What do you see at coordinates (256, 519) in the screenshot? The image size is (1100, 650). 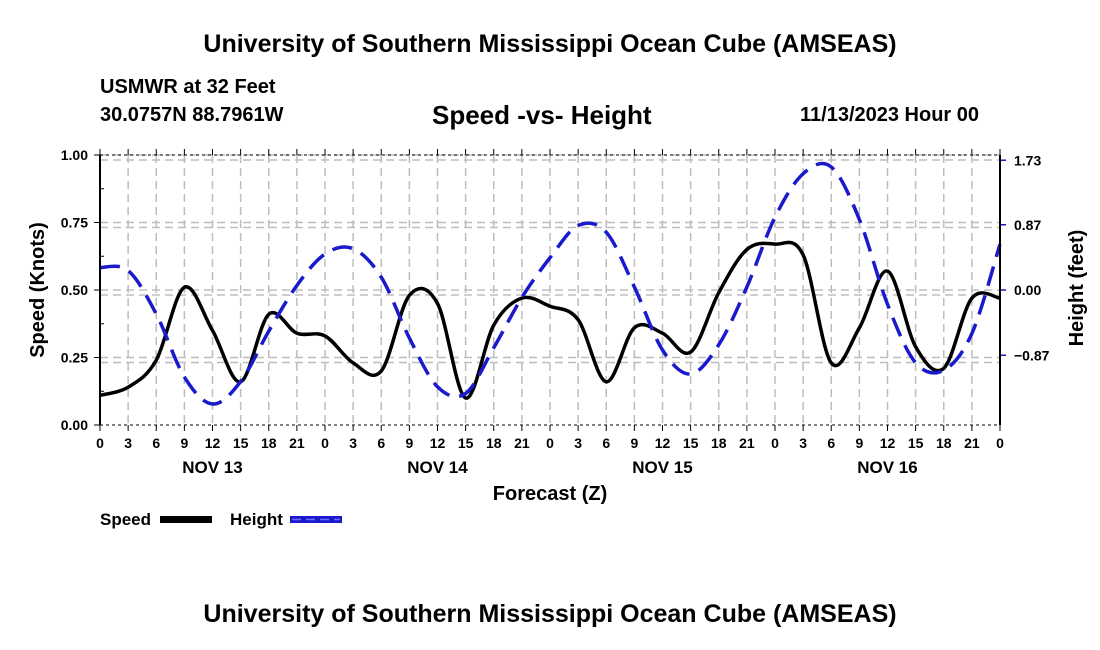 I see `legend-label-height: Height` at bounding box center [256, 519].